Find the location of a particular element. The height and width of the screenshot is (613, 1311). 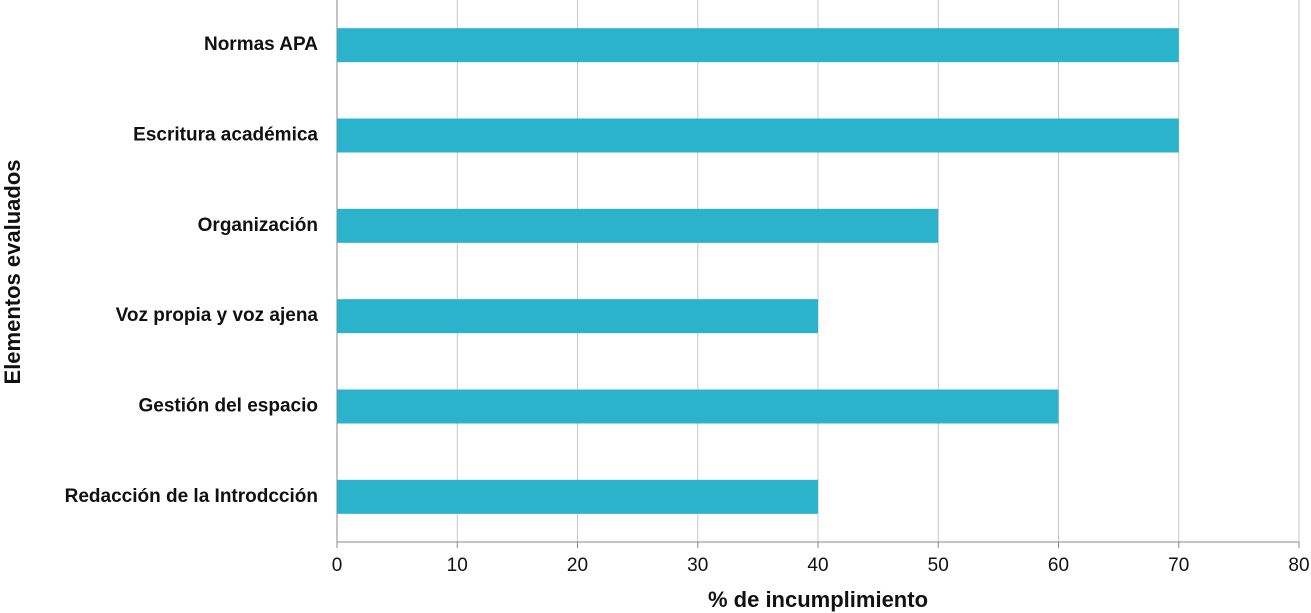

x-tick-label: 70 is located at coordinates (1178, 565).